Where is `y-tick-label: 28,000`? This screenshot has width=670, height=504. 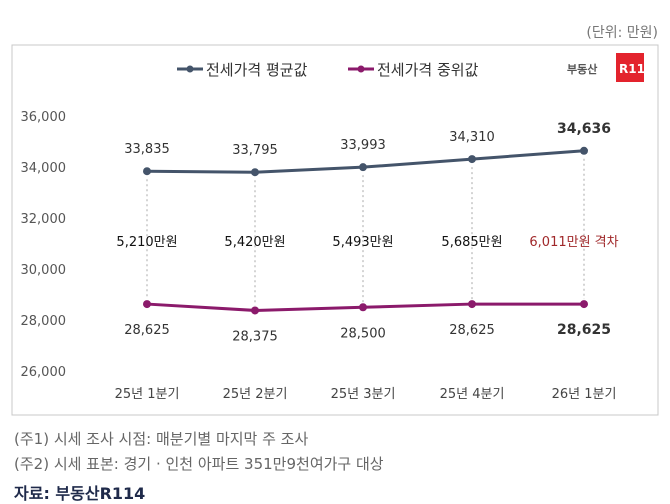 y-tick-label: 28,000 is located at coordinates (44, 321).